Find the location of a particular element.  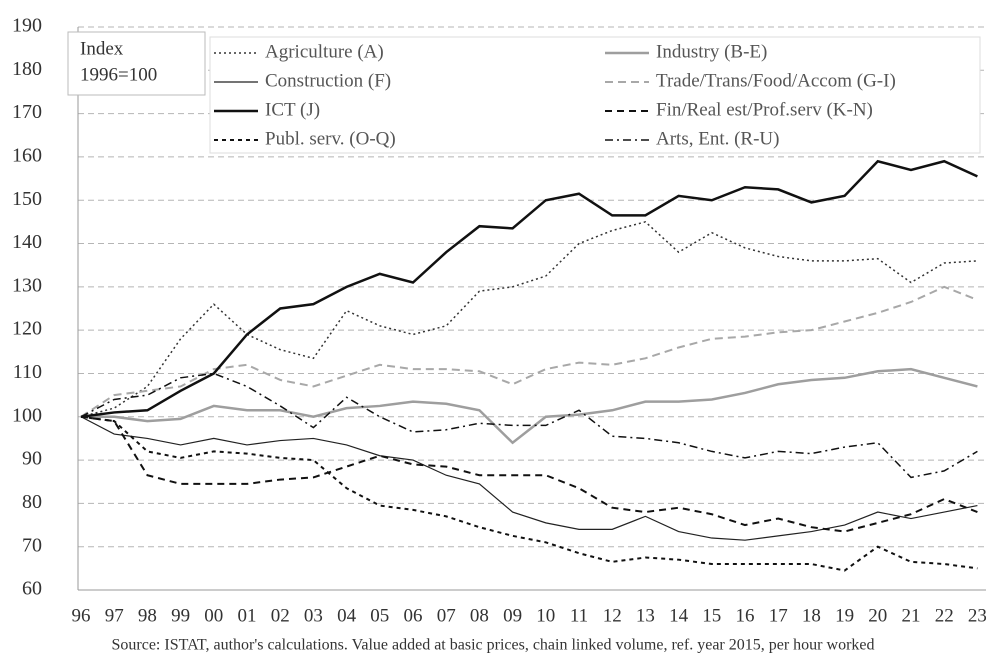

legend-label: Trade/Trans/Food/Accom (G-I) is located at coordinates (776, 80).